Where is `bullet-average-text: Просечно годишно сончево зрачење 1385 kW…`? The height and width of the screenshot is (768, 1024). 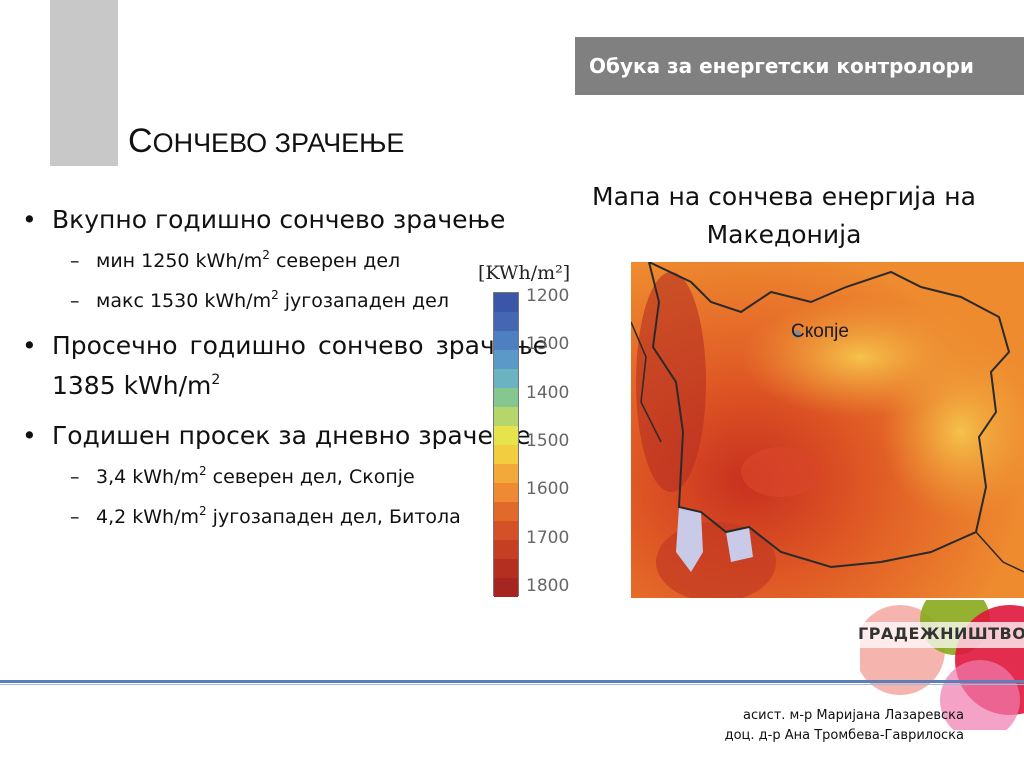
bullet-average-text: Просечно годишно сончево зрачење 1385 kW… is located at coordinates (300, 365).